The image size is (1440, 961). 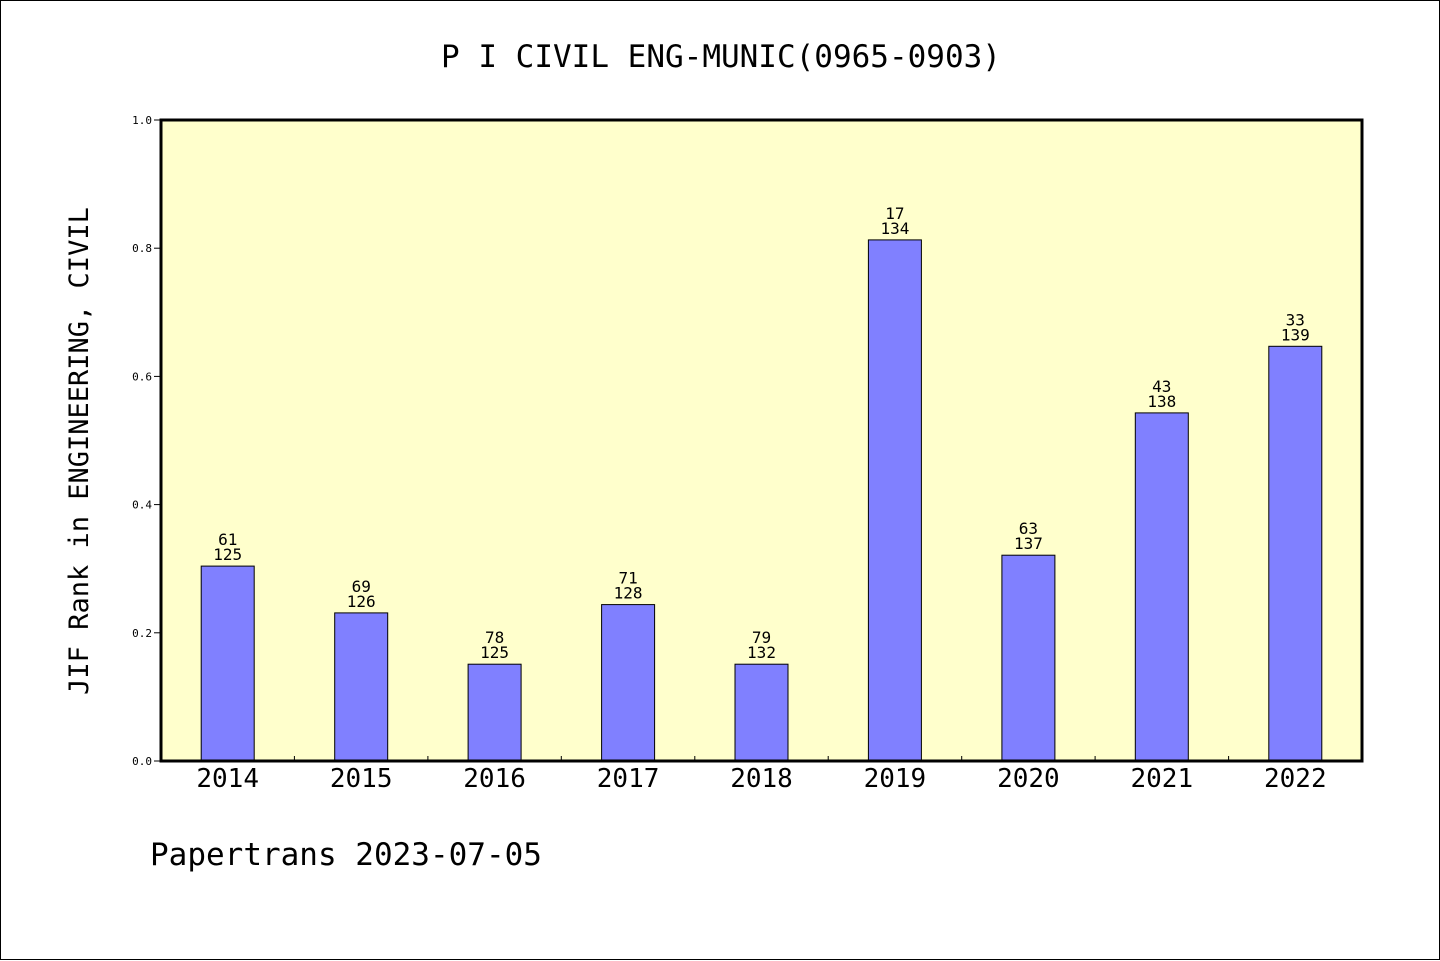 I want to click on bar-rank-label: 17, so click(x=894, y=213).